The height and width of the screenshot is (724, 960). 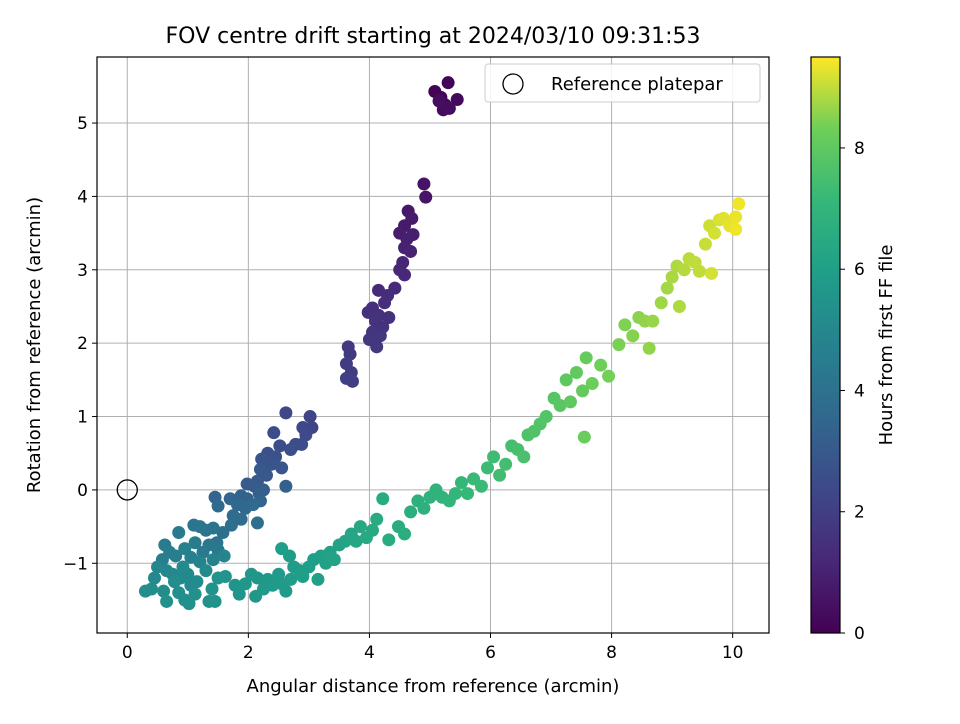 What do you see at coordinates (82, 197) in the screenshot?
I see `y-tick-label: 4` at bounding box center [82, 197].